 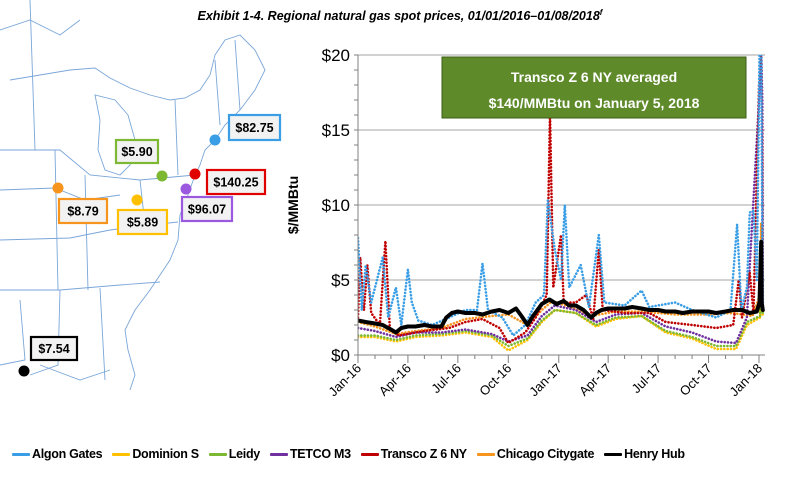 I want to click on legend-label: Leidy, so click(x=244, y=454).